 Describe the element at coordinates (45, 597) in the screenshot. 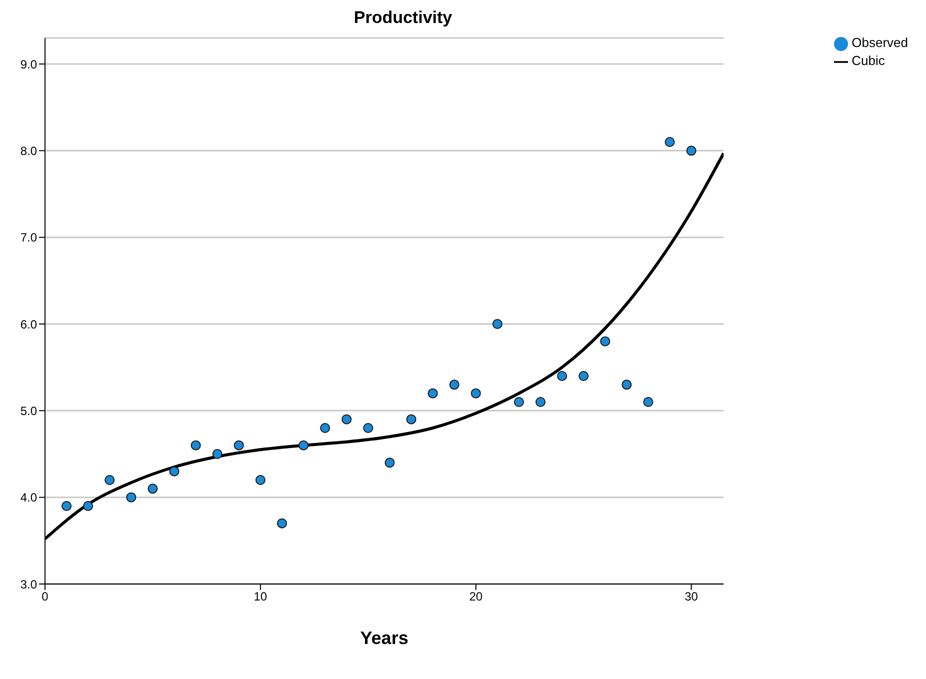

I see `x-tick-label: 0` at that location.